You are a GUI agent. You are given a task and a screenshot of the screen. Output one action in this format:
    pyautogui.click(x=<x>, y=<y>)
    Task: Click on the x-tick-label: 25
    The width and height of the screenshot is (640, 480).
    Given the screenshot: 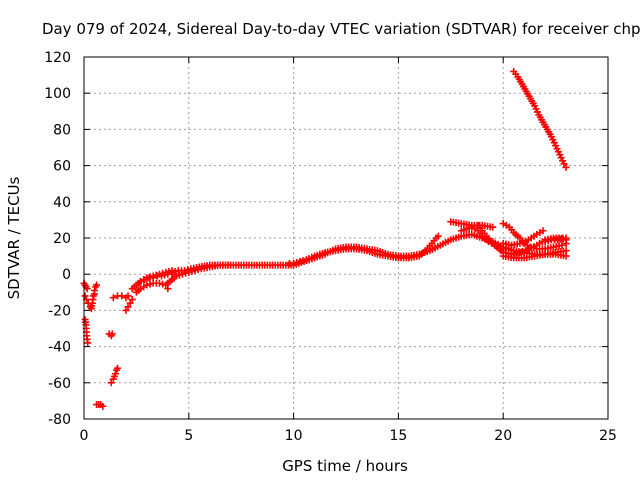 What is the action you would take?
    pyautogui.click(x=608, y=436)
    